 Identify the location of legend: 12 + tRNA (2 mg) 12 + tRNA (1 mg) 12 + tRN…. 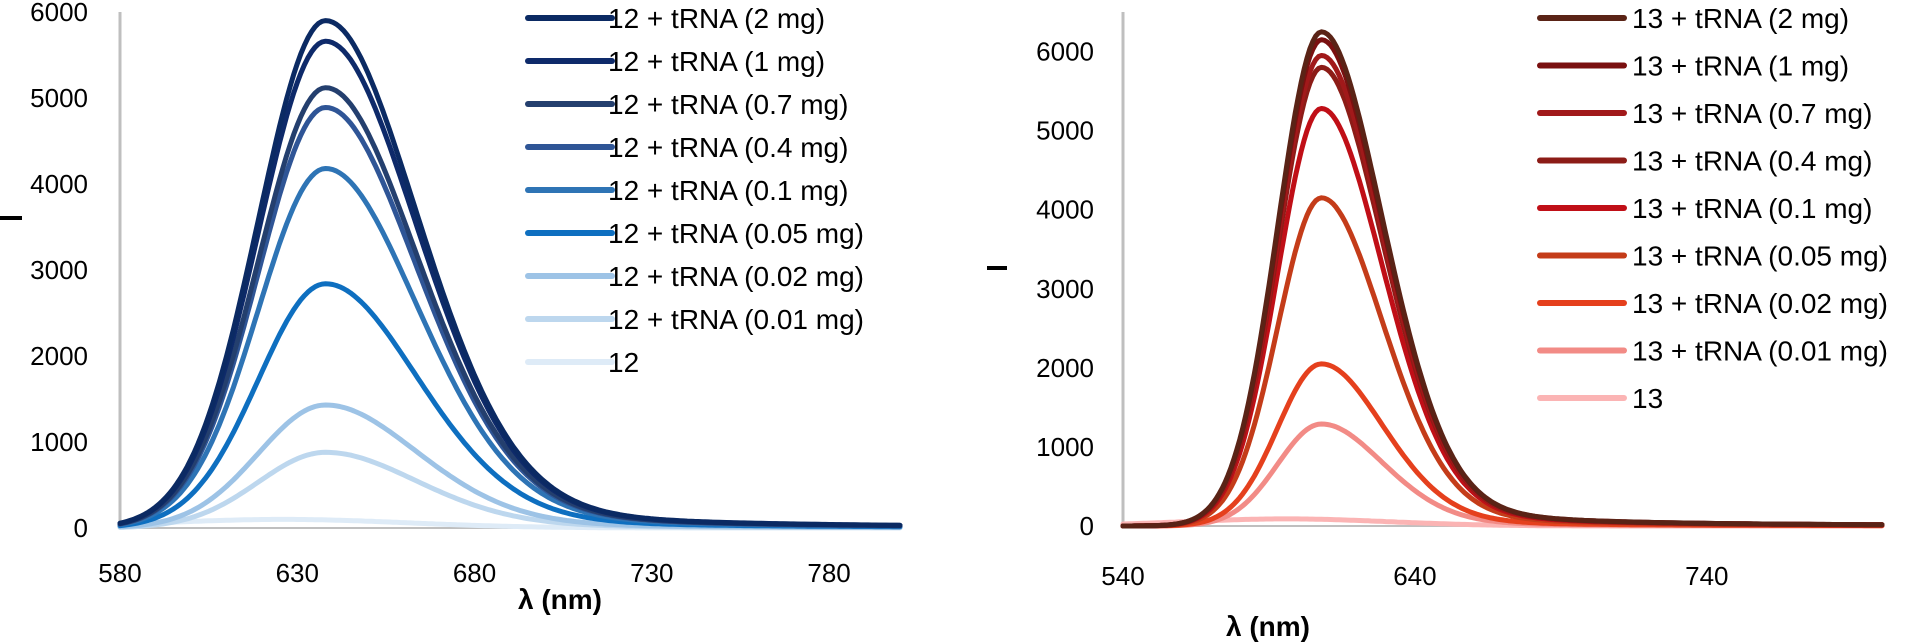
(694, 190).